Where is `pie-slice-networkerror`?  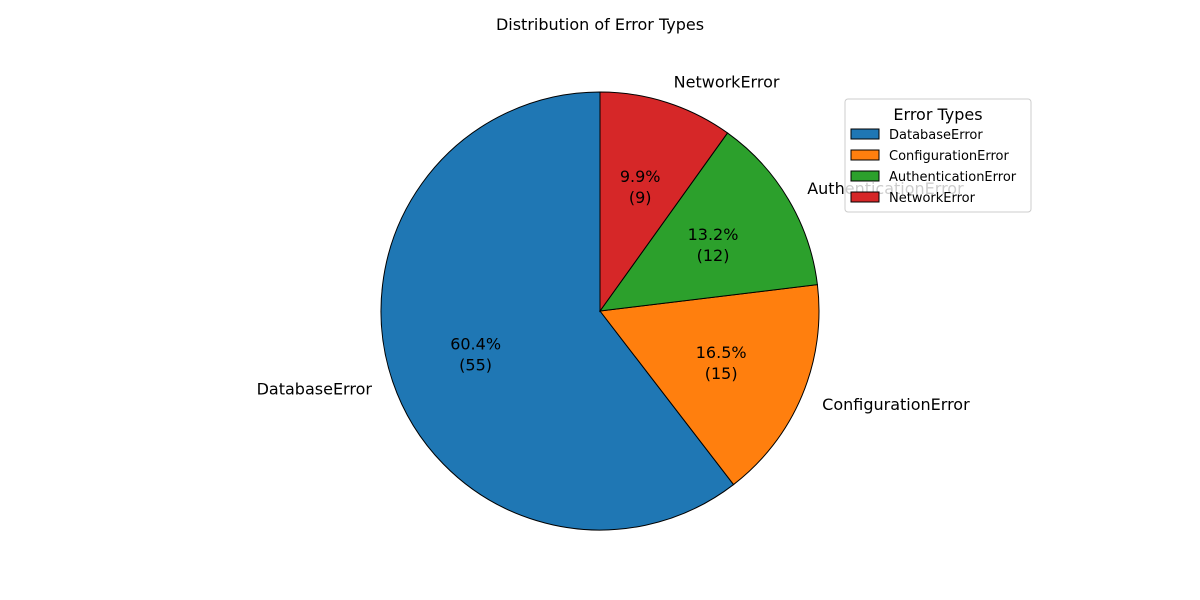
pie-slice-networkerror is located at coordinates (664, 202).